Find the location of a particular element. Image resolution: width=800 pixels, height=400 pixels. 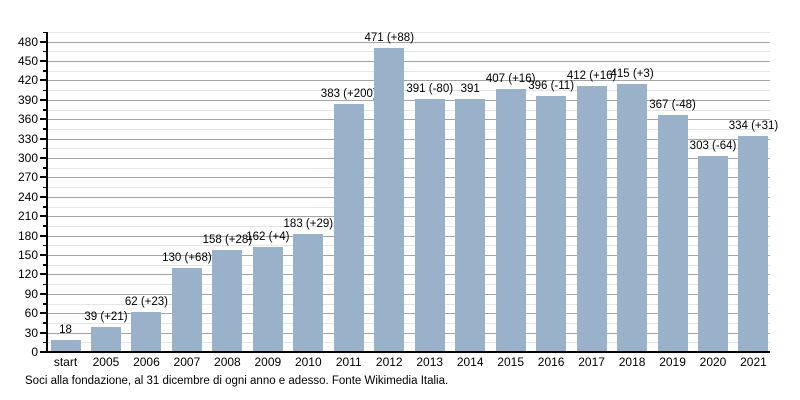

bar-value-label: 303 (-64) is located at coordinates (713, 146).